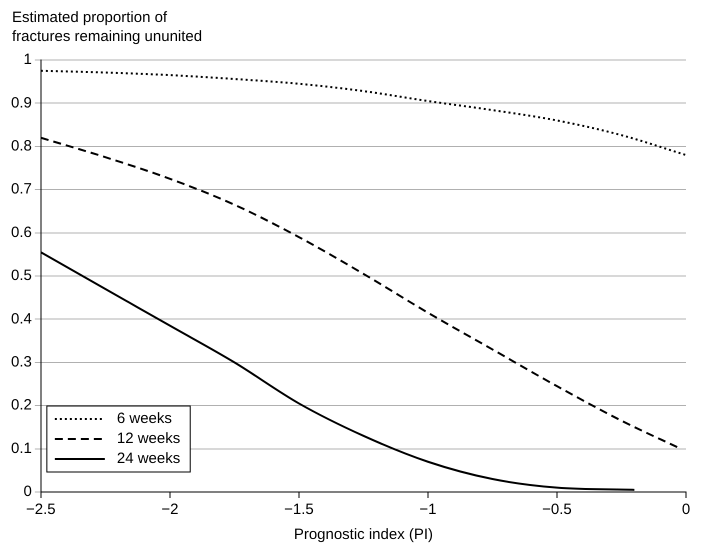 Image resolution: width=704 pixels, height=558 pixels. What do you see at coordinates (28, 59) in the screenshot?
I see `y-tick-label: 1` at bounding box center [28, 59].